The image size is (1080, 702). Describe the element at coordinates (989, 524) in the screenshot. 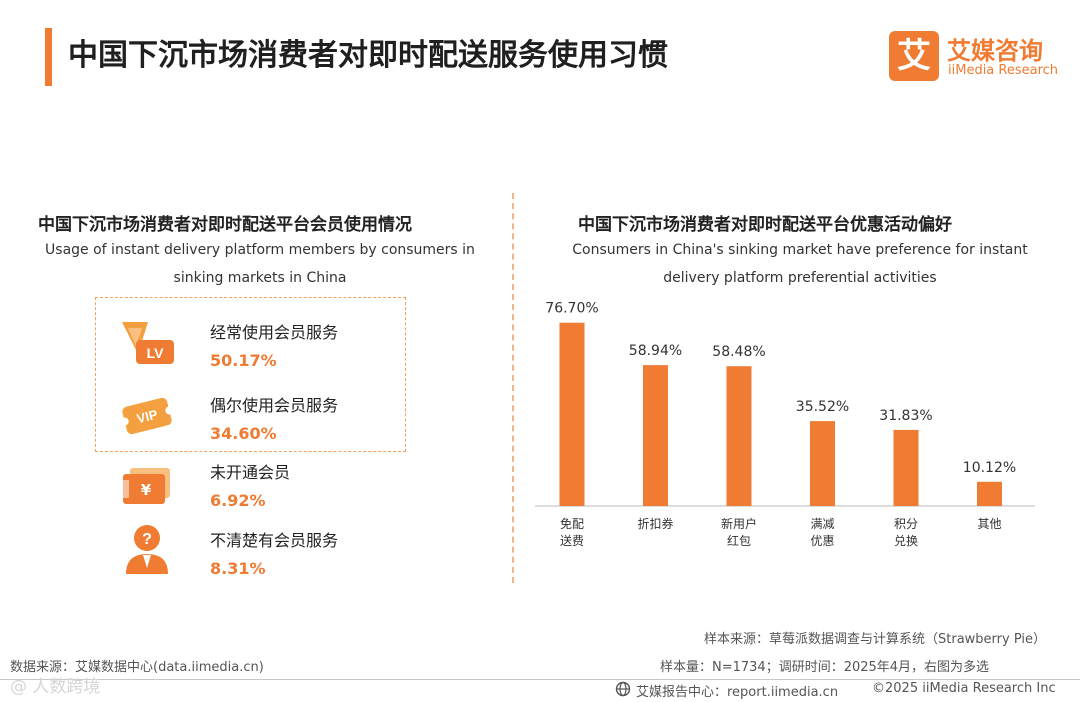

I see `category-label: 其他` at that location.